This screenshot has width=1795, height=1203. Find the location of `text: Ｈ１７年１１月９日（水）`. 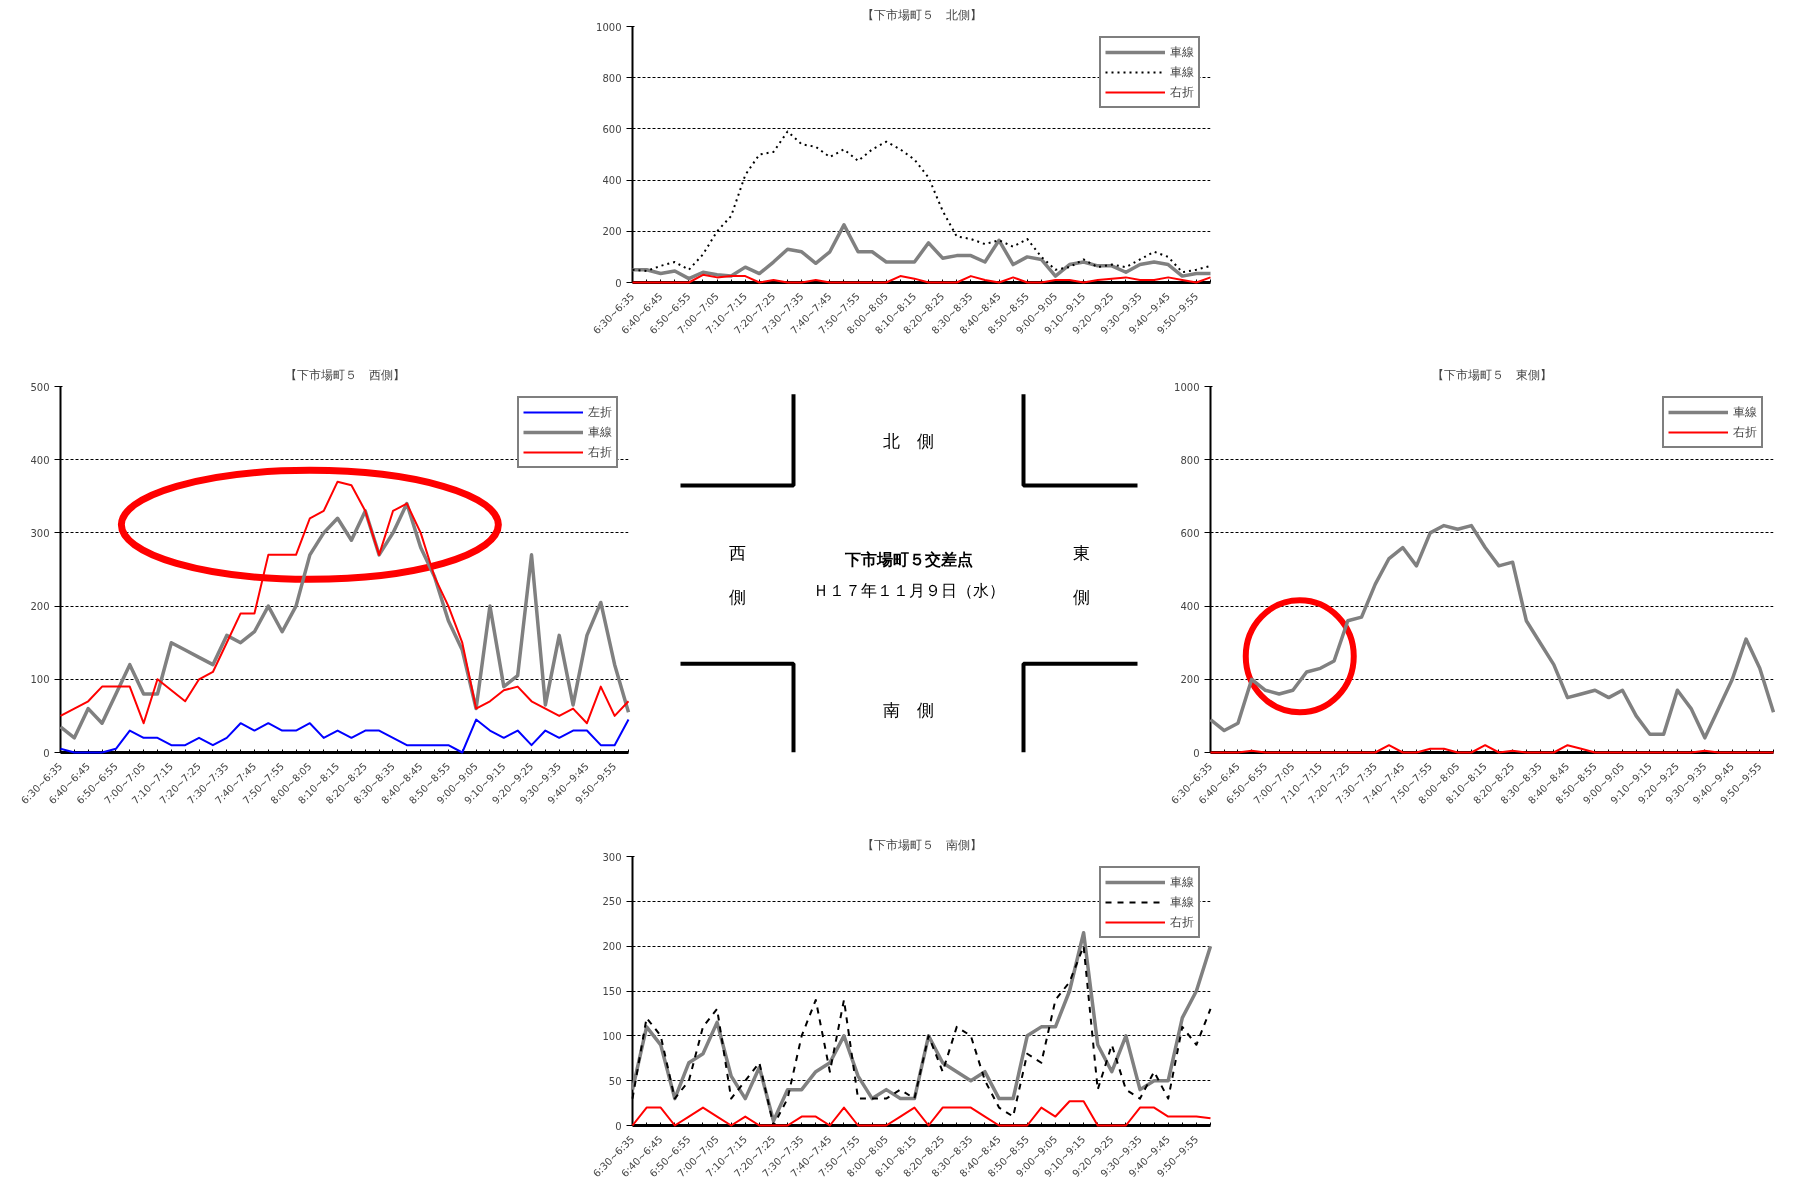

text: Ｈ１７年１１月９日（水） is located at coordinates (908, 591).